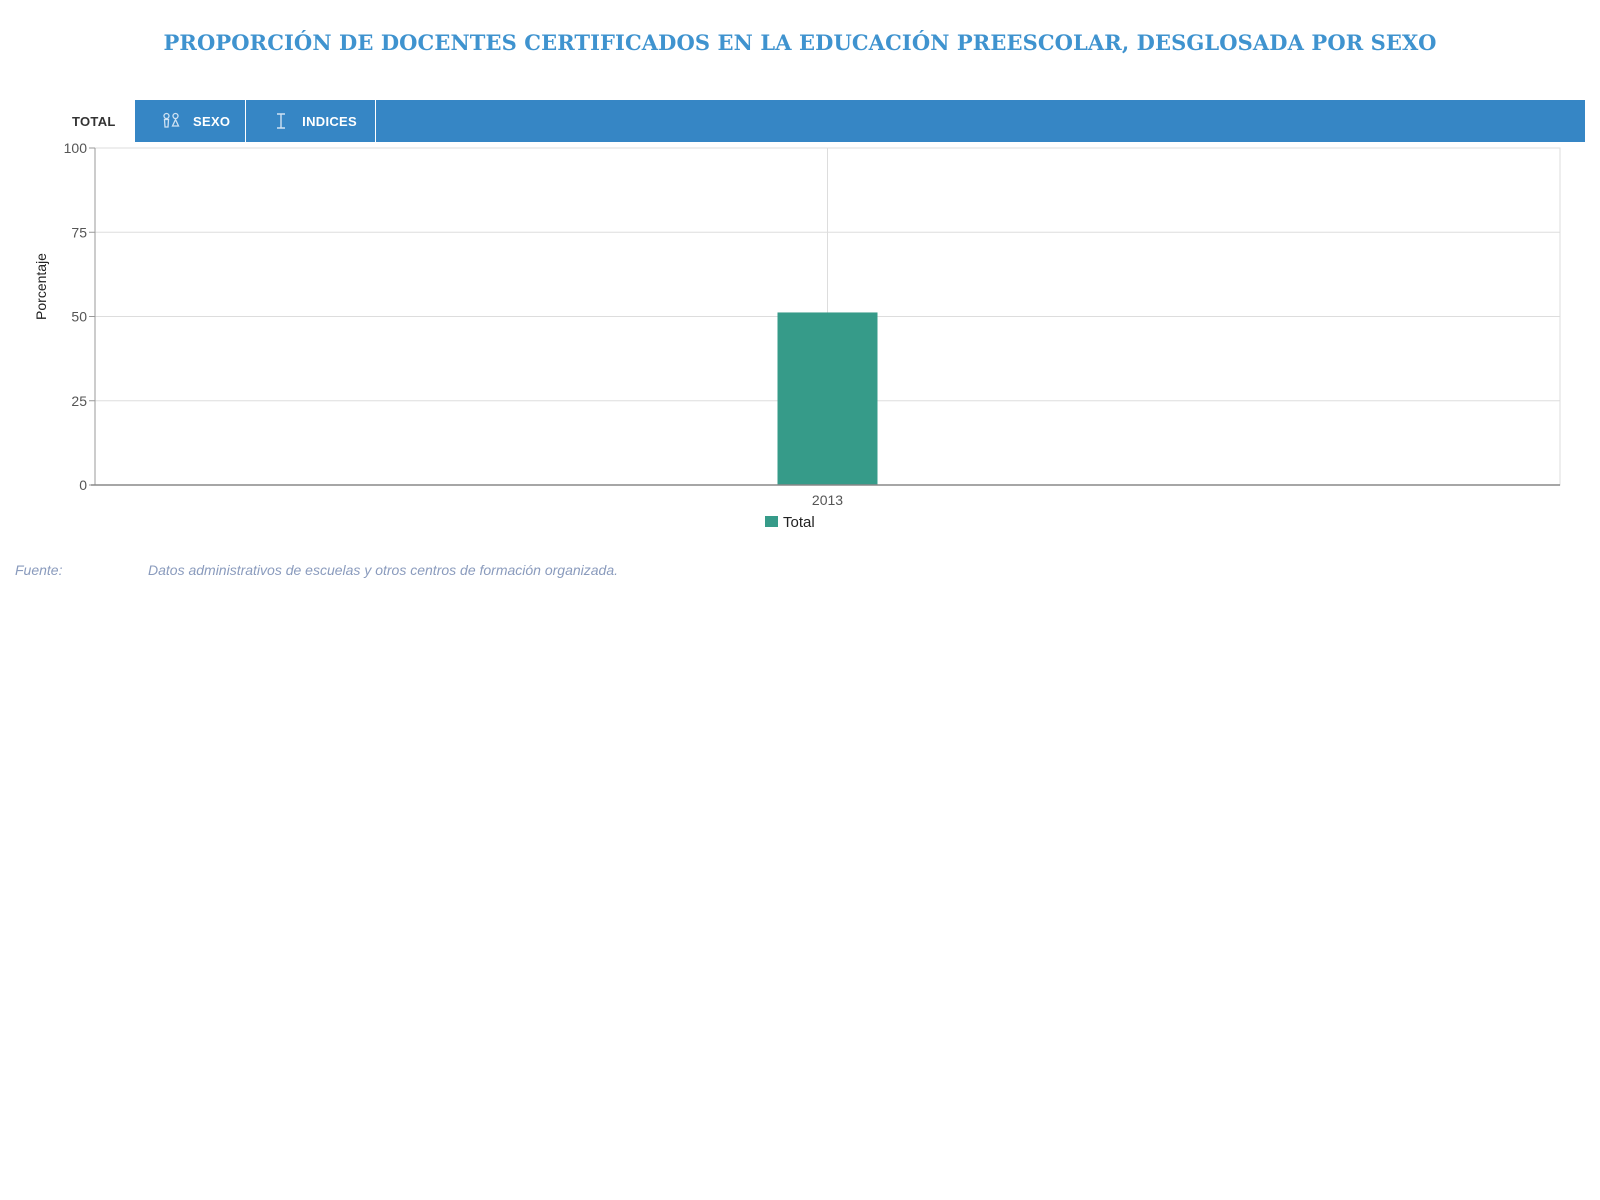  What do you see at coordinates (83, 485) in the screenshot?
I see `y-tick-label: 0` at bounding box center [83, 485].